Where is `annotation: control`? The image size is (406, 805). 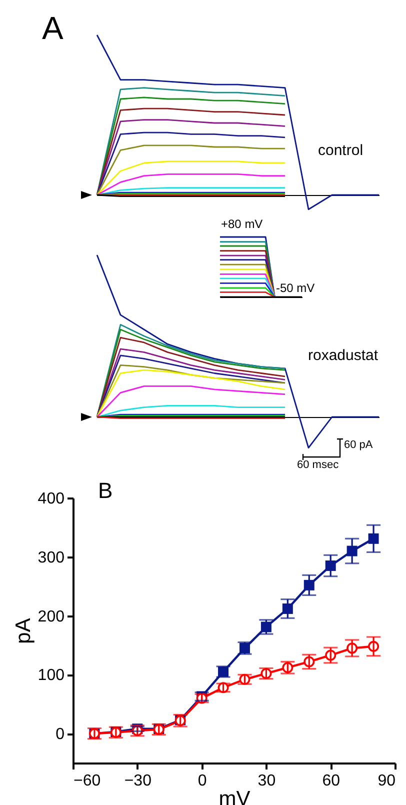 annotation: control is located at coordinates (341, 150).